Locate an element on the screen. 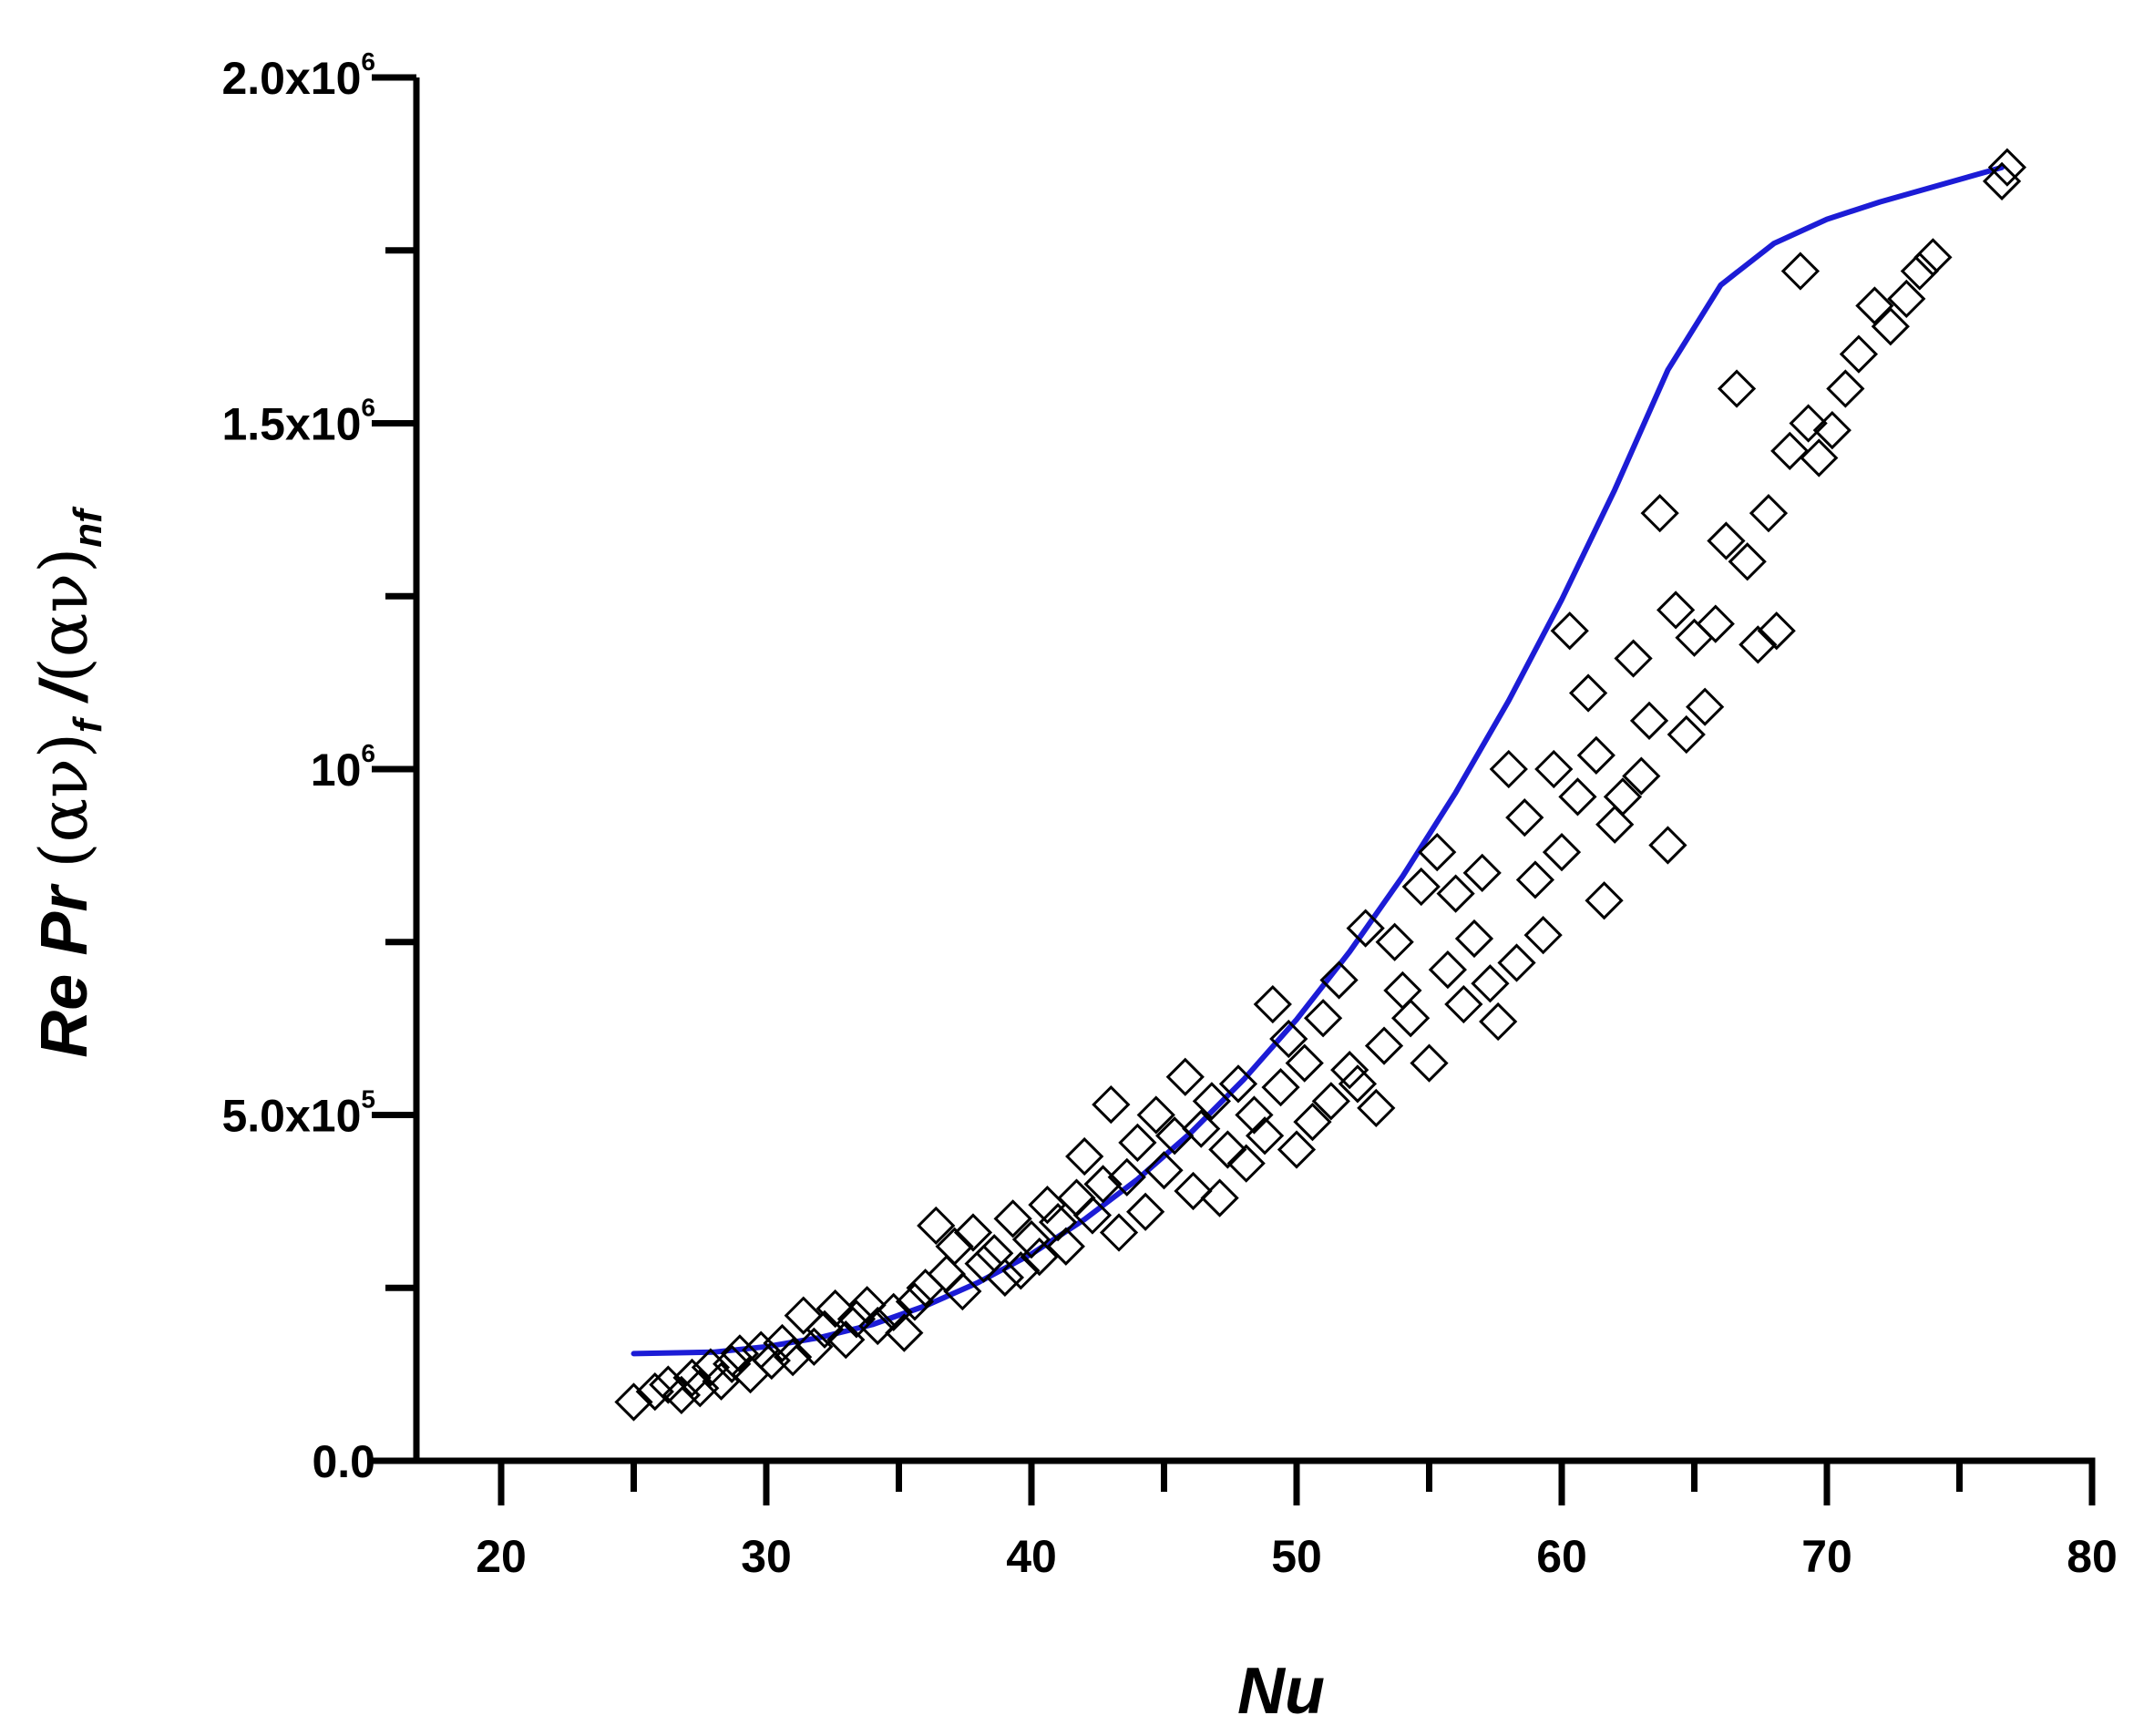  y-tick-label: 1.5x10⁶ is located at coordinates (298, 422).